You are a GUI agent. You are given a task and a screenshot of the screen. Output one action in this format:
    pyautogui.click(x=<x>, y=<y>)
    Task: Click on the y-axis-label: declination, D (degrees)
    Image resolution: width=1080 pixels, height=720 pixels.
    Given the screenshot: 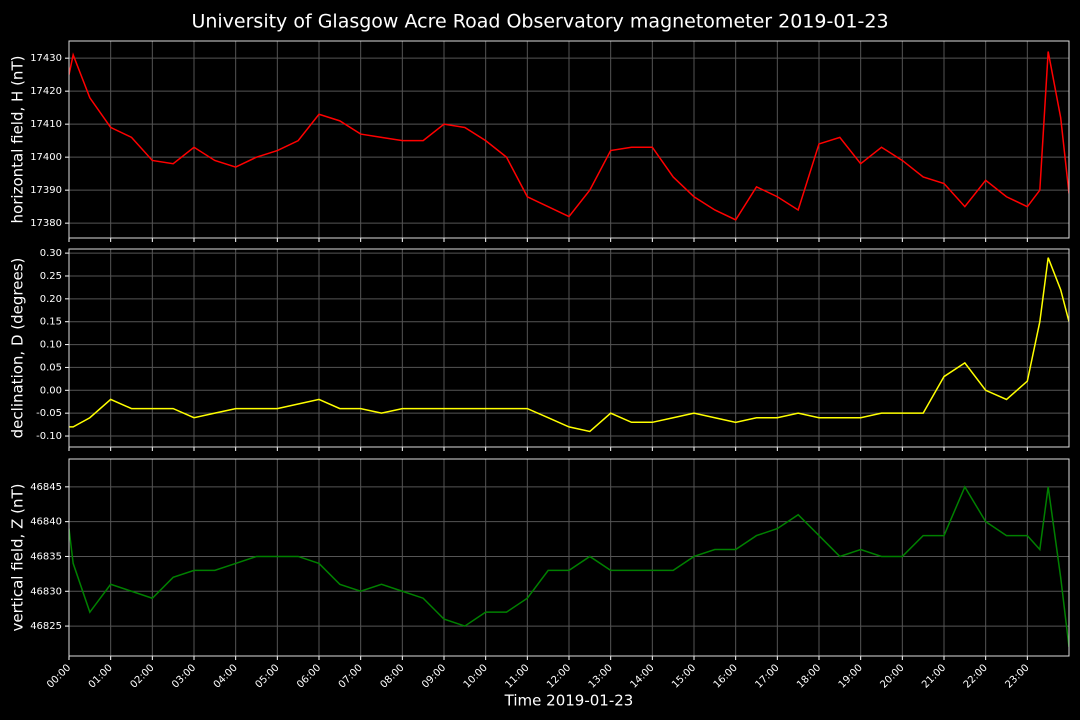 What is the action you would take?
    pyautogui.click(x=18, y=348)
    